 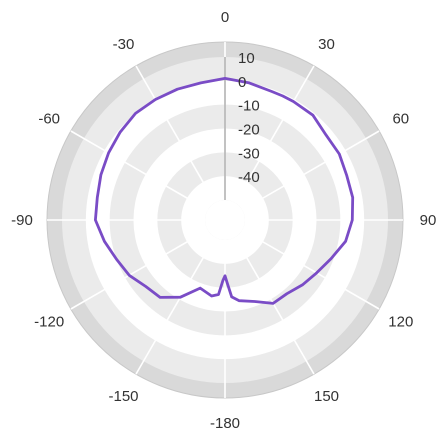 What do you see at coordinates (326, 44) in the screenshot?
I see `angle-tick-label: 30` at bounding box center [326, 44].